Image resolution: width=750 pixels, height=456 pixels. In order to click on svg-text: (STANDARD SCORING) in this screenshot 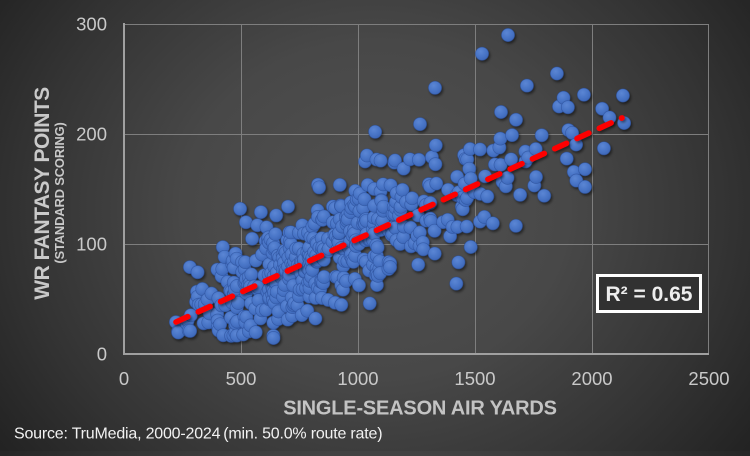, I will do `click(59, 192)`.